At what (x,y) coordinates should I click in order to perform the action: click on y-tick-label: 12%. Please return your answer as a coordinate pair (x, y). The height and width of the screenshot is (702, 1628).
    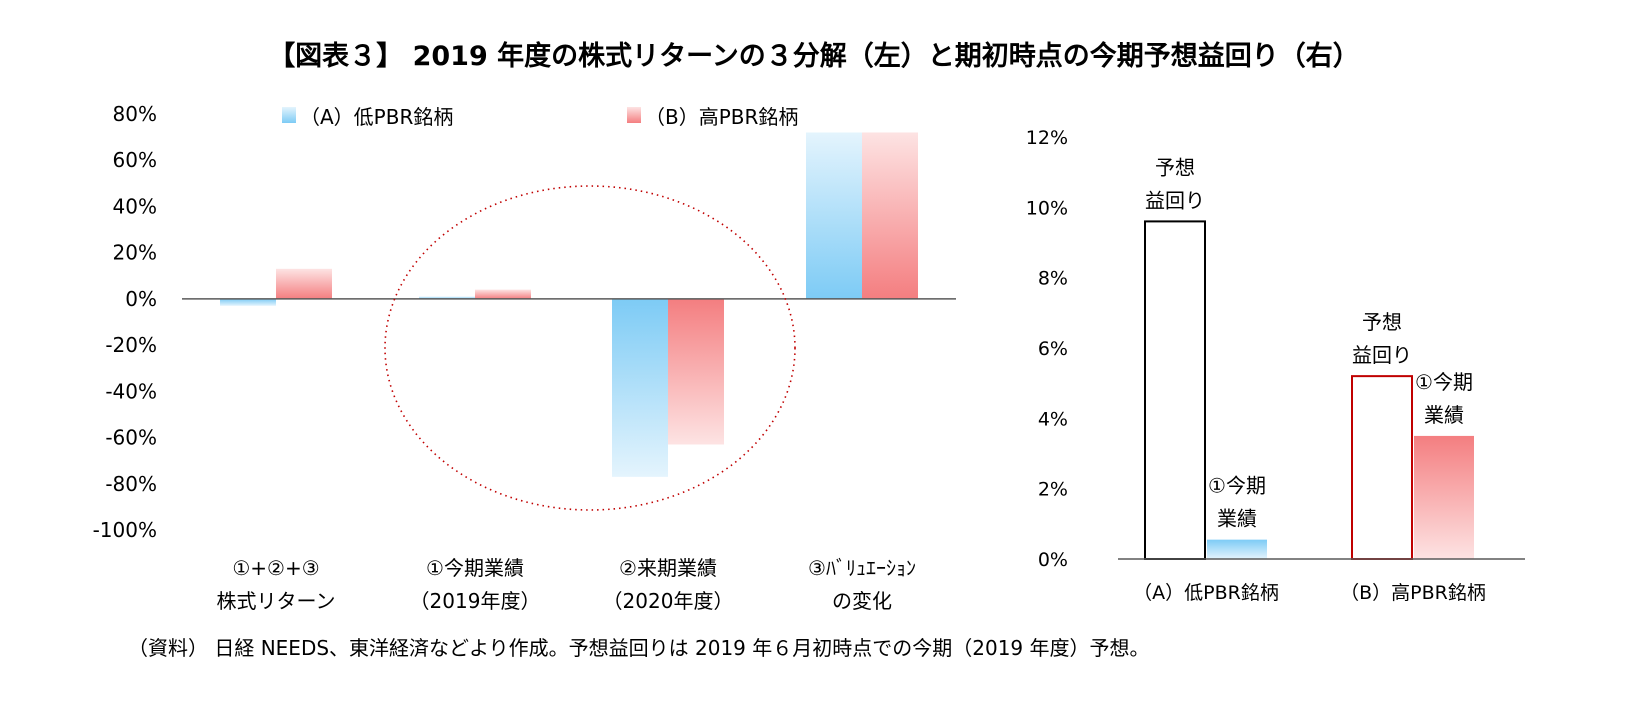
    Looking at the image, I should click on (1047, 138).